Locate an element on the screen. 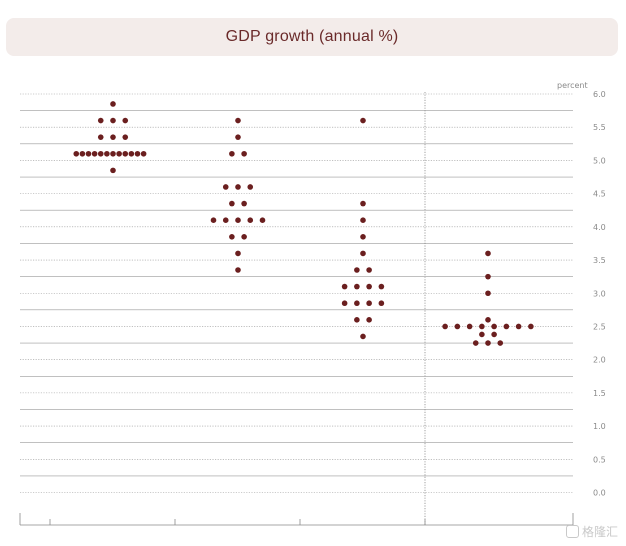 The width and height of the screenshot is (626, 546). watermark: 格隆汇 is located at coordinates (591, 531).